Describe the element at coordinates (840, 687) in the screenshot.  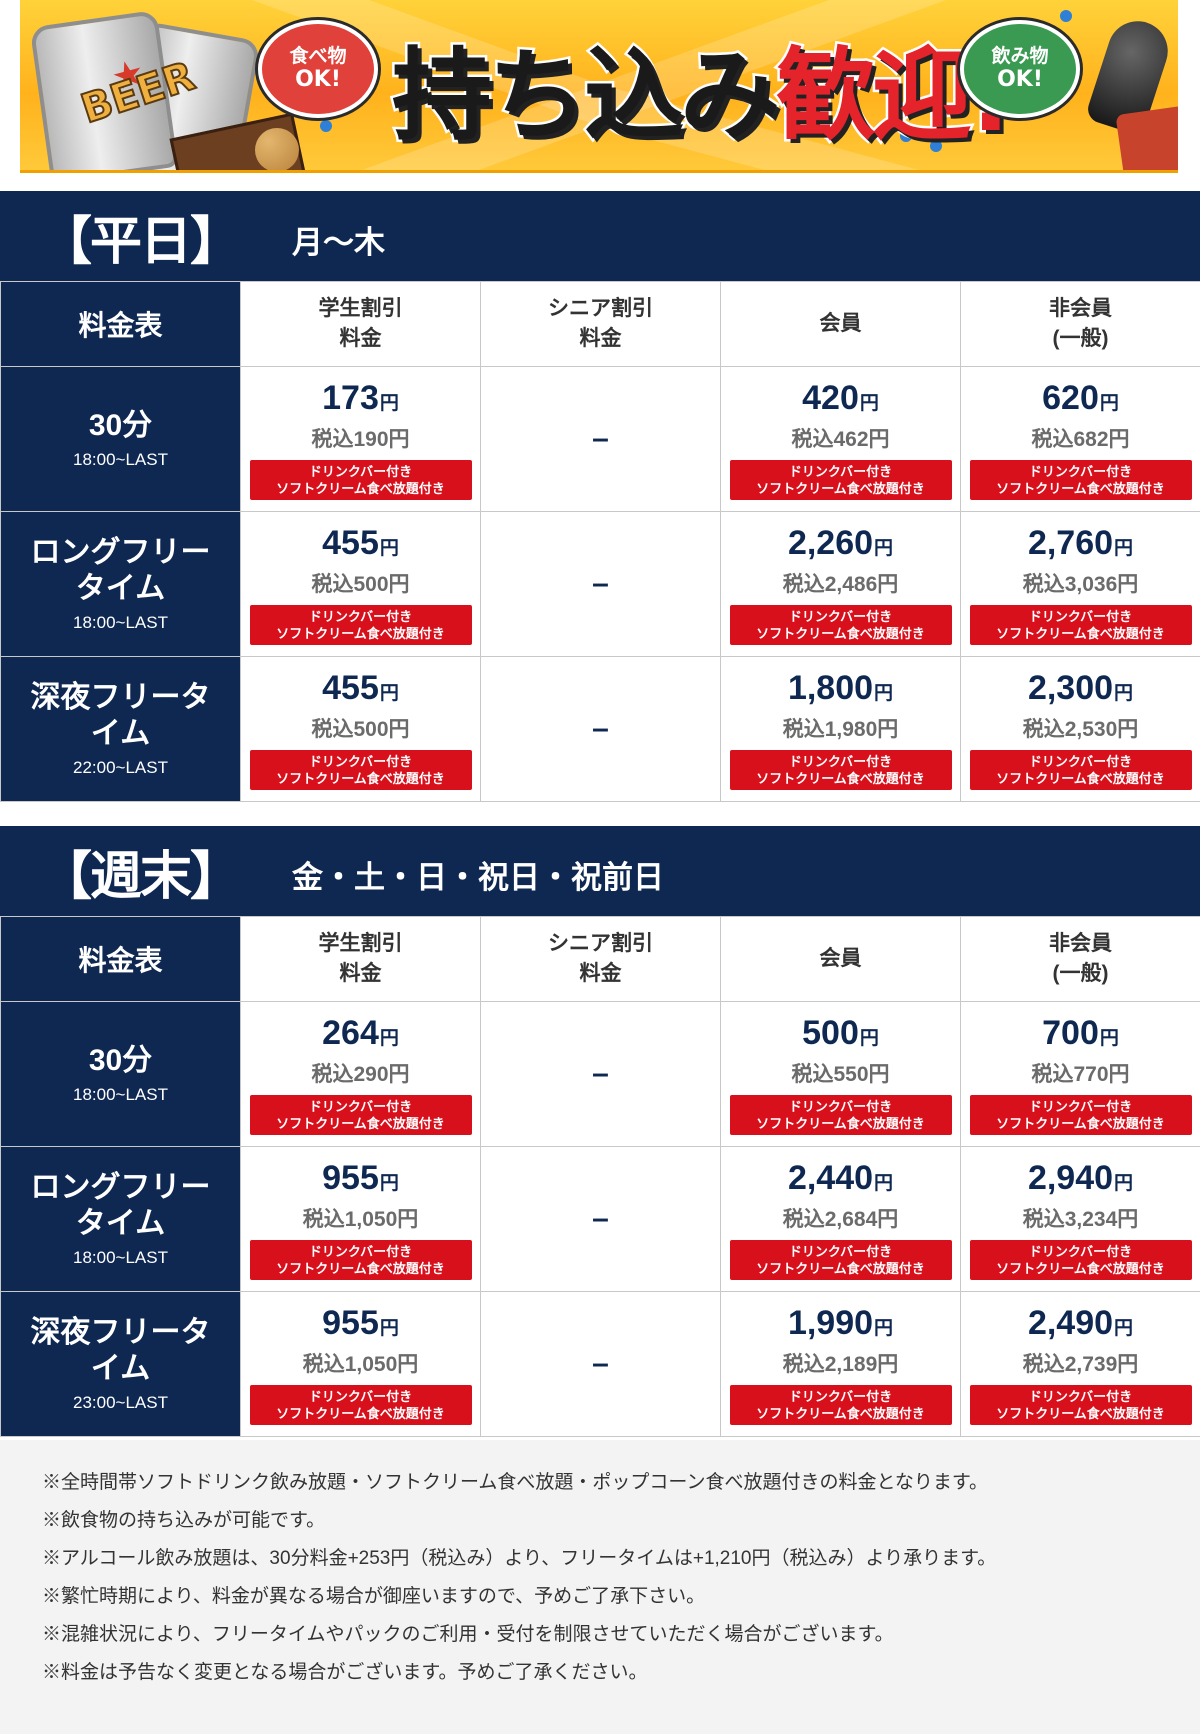
I see `price-value: 1,800円` at that location.